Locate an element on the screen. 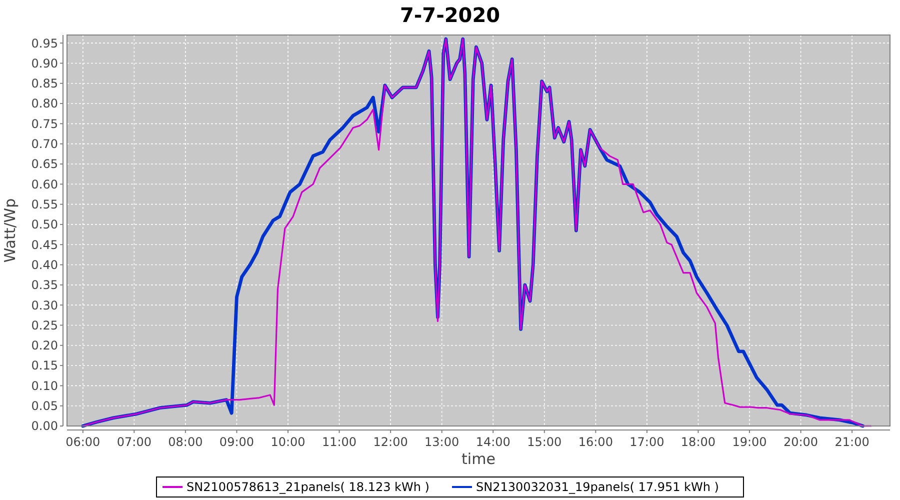 This screenshot has height=500, width=900. x-axis-title: time is located at coordinates (479, 459).